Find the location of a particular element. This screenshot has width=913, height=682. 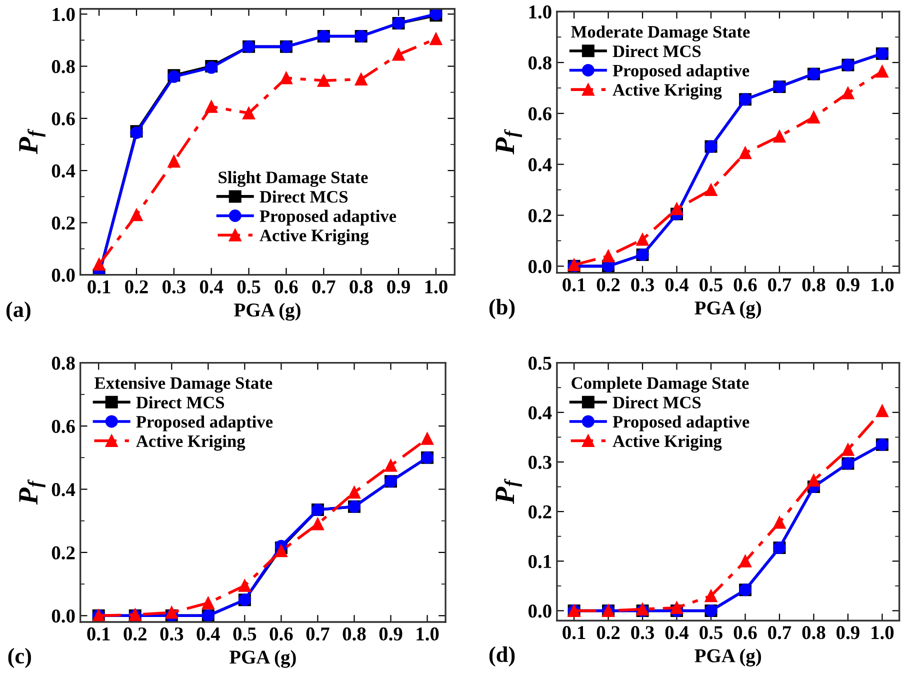

legend-title: Moderate Damage State is located at coordinates (660, 33).